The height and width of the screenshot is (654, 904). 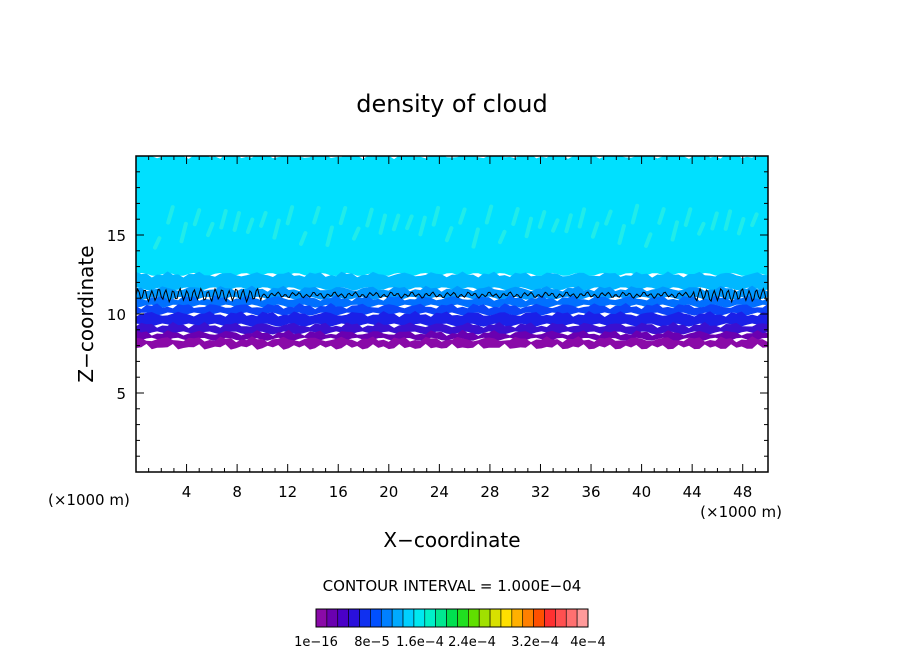 What do you see at coordinates (742, 492) in the screenshot?
I see `x-tick-label: 48` at bounding box center [742, 492].